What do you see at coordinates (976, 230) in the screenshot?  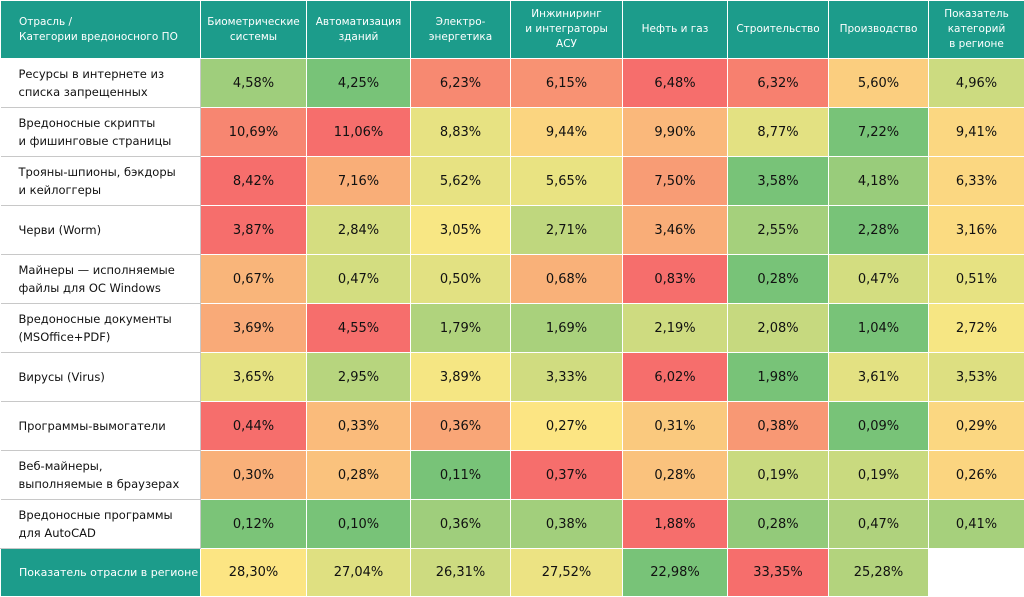 I see `value-cell: 3,16%` at bounding box center [976, 230].